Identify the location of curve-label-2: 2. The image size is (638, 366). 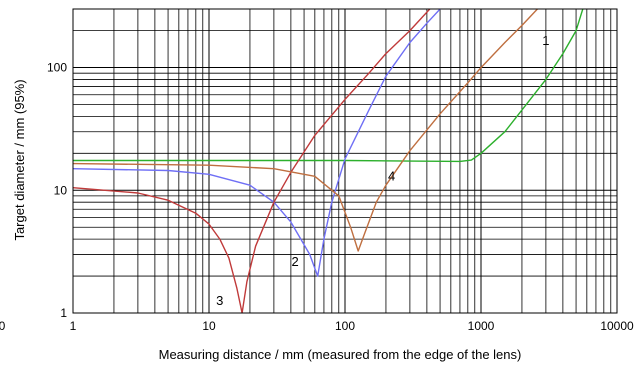
(295, 261).